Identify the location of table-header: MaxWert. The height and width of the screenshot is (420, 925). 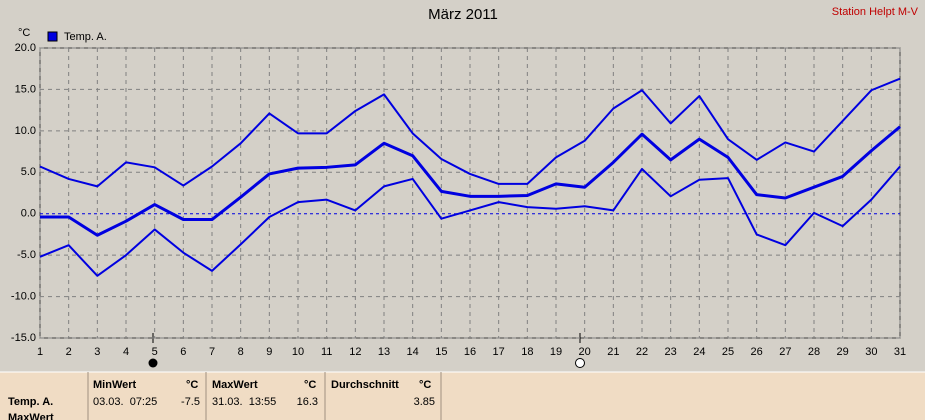
(235, 385).